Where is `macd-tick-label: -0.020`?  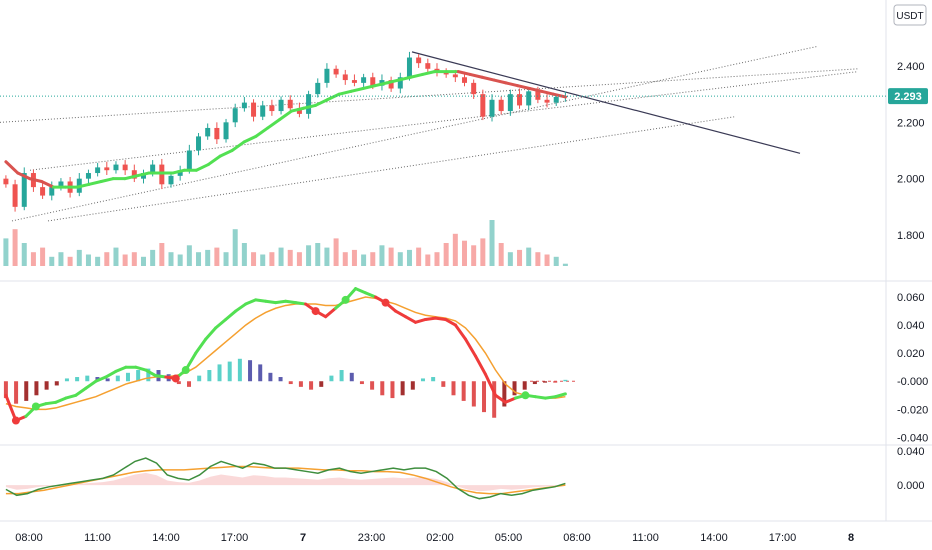 macd-tick-label: -0.020 is located at coordinates (912, 410).